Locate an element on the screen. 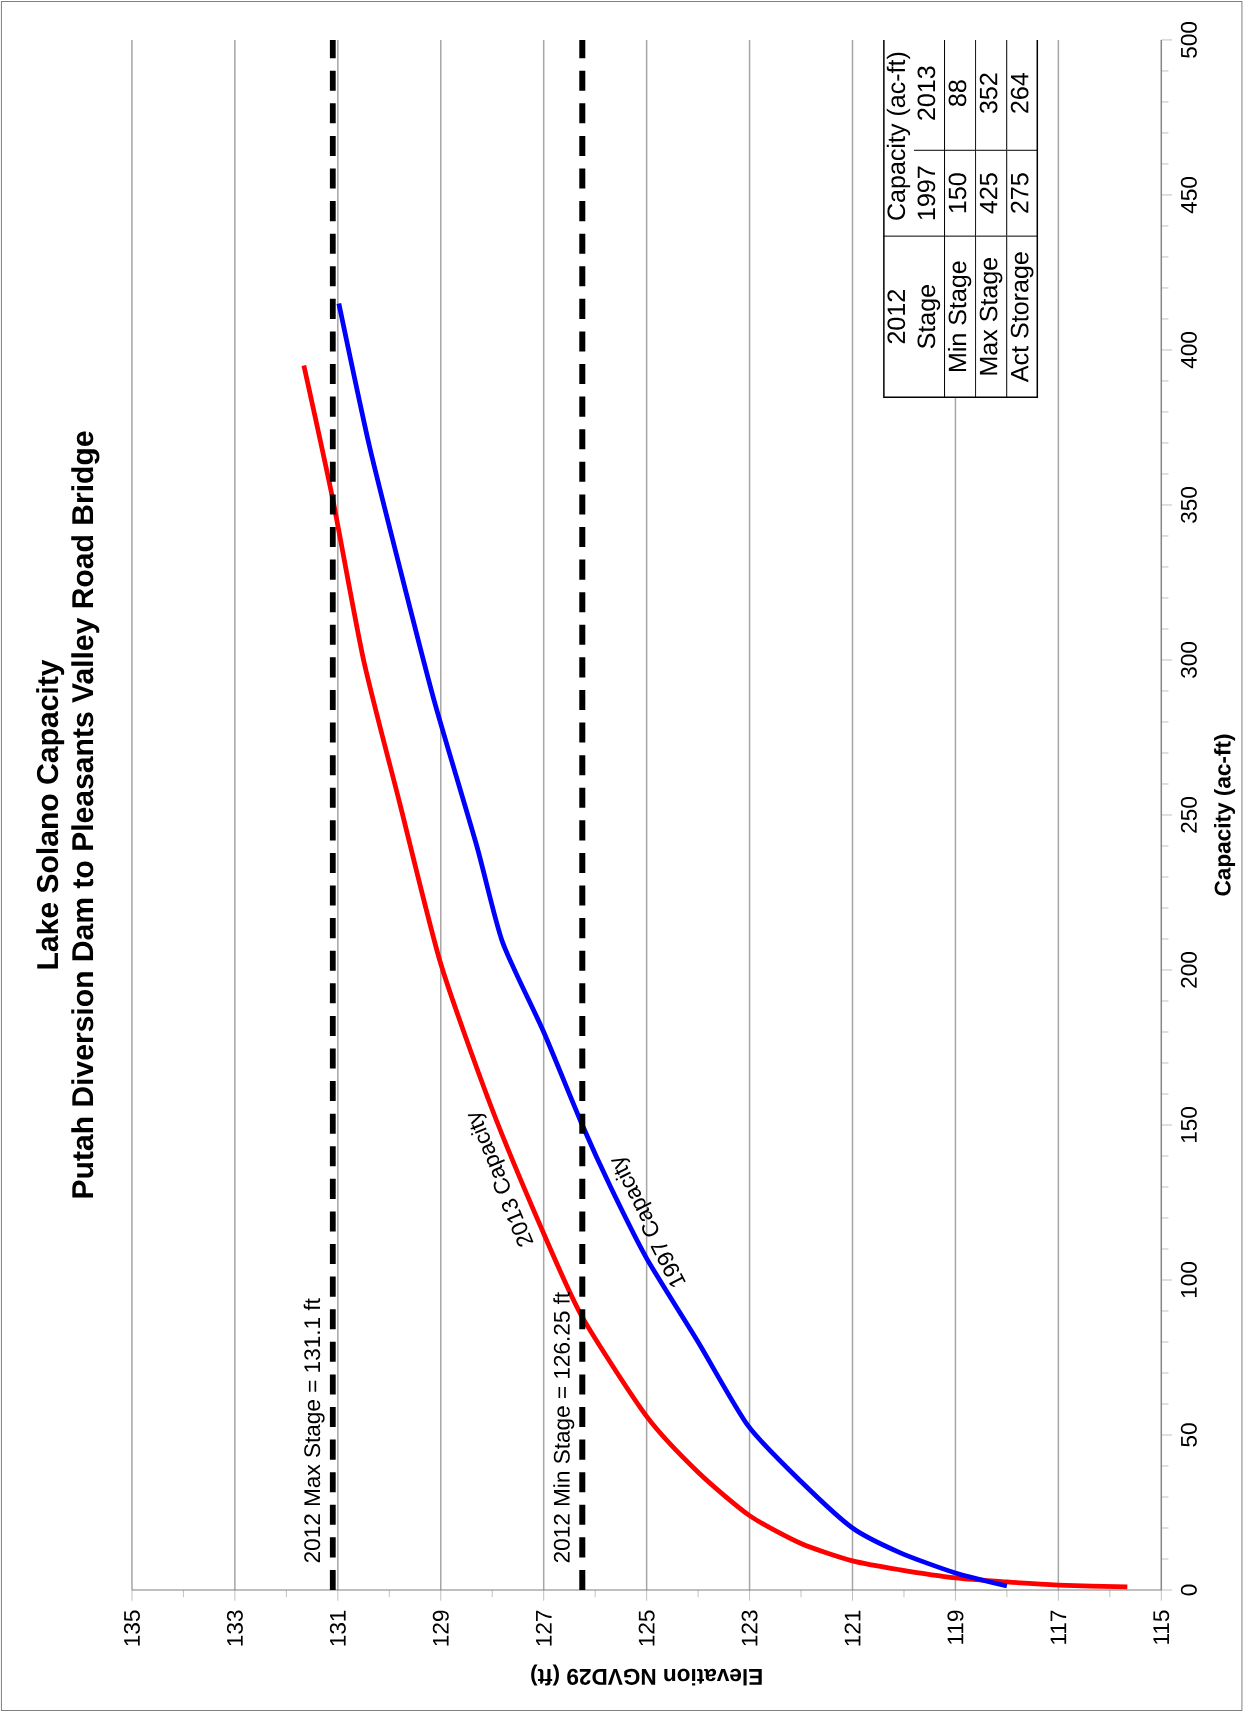 This screenshot has width=1243, height=1712. annotation: Min Stage is located at coordinates (959, 316).